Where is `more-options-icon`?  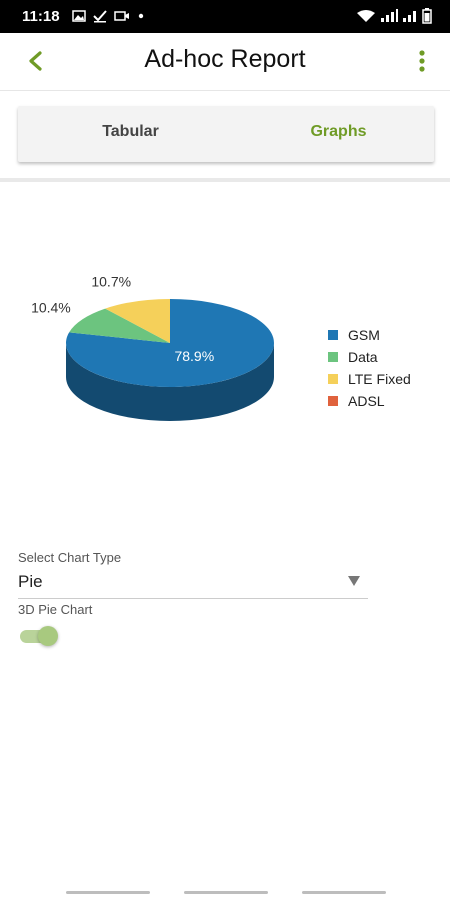 more-options-icon is located at coordinates (422, 61).